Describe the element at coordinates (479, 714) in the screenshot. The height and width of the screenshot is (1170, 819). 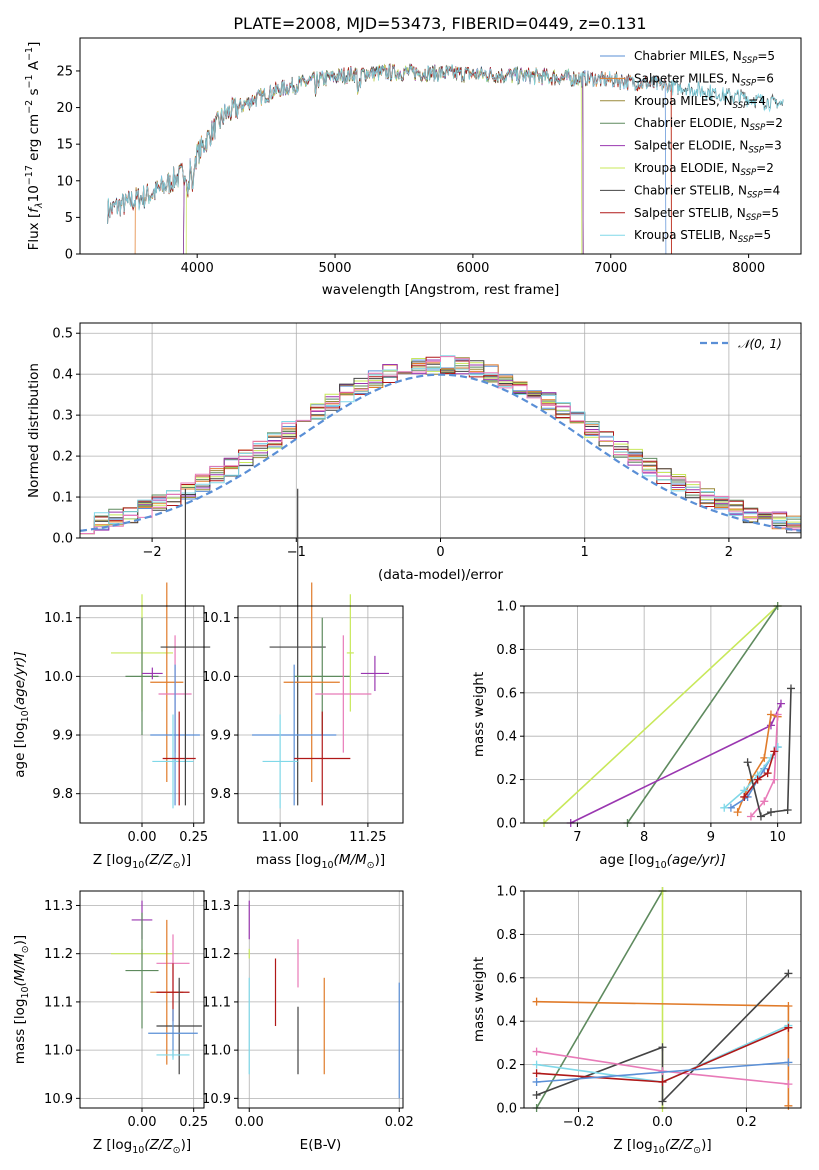
I see `y-axis-label: mass weight` at that location.